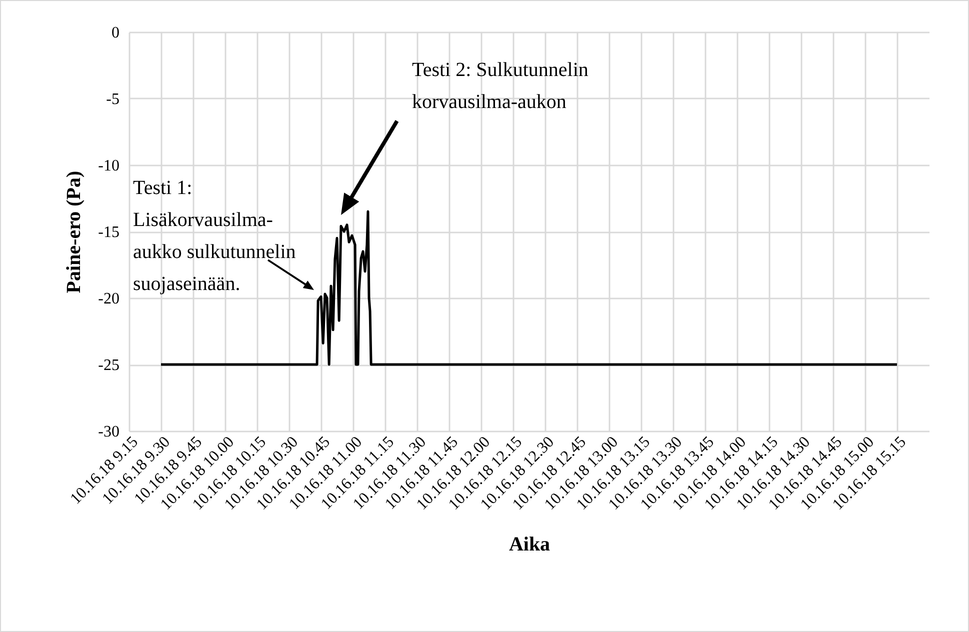  I want to click on annotation: Testi 1: Lisäkorvausilma- aukko sulkutunnelin suojaseinään., so click(214, 236).